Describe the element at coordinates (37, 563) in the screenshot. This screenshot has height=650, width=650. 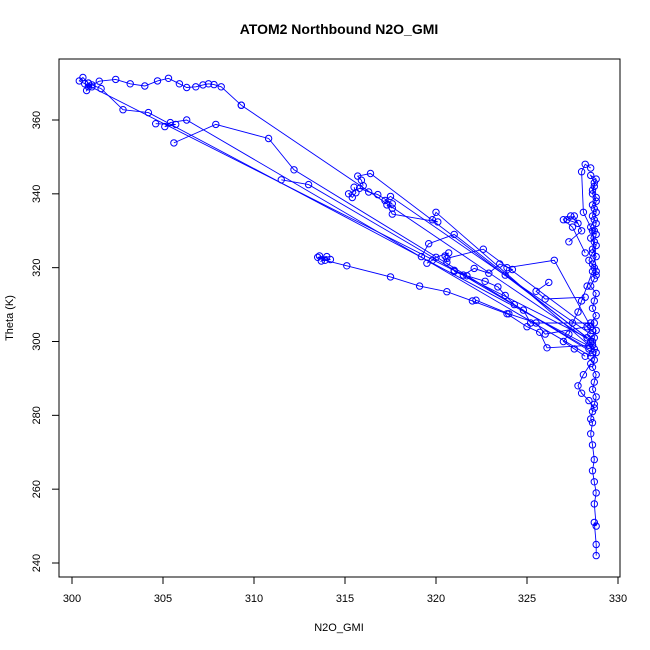
I see `y-tick-label: 240` at that location.